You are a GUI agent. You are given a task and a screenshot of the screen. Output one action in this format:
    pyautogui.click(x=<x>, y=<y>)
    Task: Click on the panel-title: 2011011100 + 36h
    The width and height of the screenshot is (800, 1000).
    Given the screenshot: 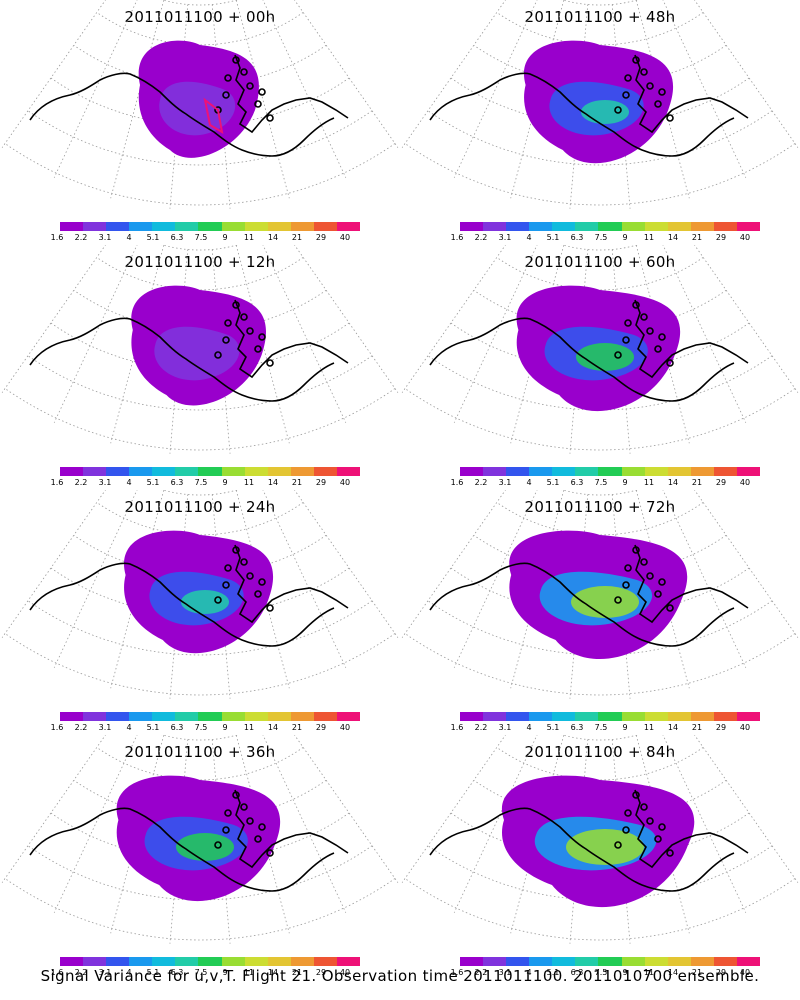 What is the action you would take?
    pyautogui.click(x=200, y=752)
    